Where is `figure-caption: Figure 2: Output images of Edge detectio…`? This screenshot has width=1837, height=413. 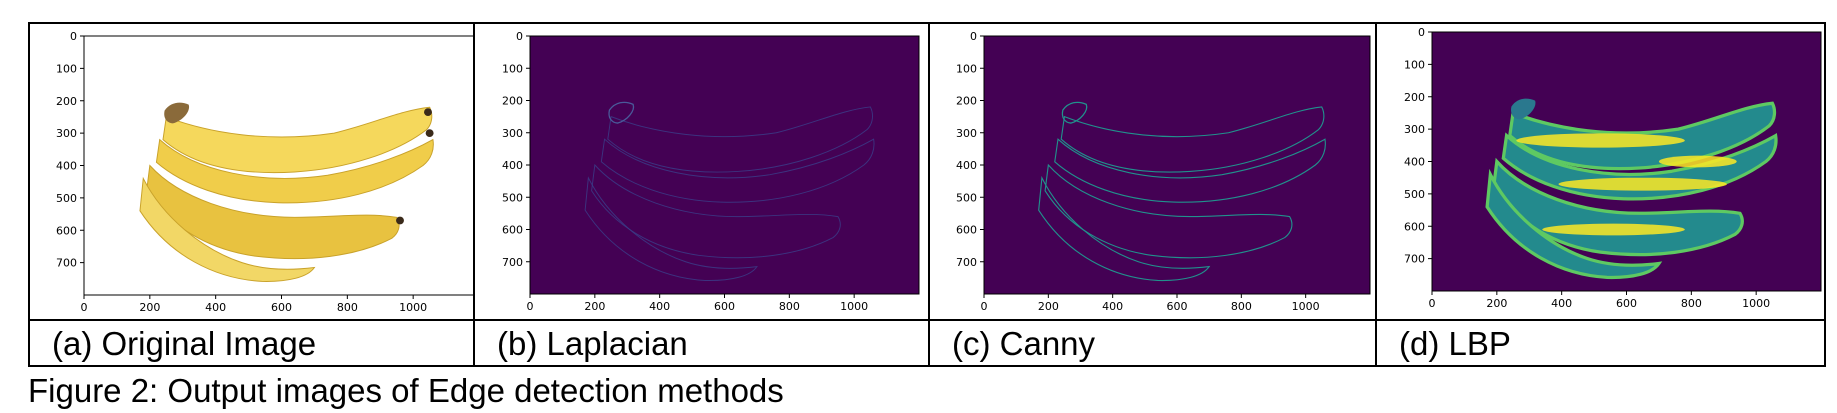
figure-caption: Figure 2: Output images of Edge detectio… is located at coordinates (406, 390).